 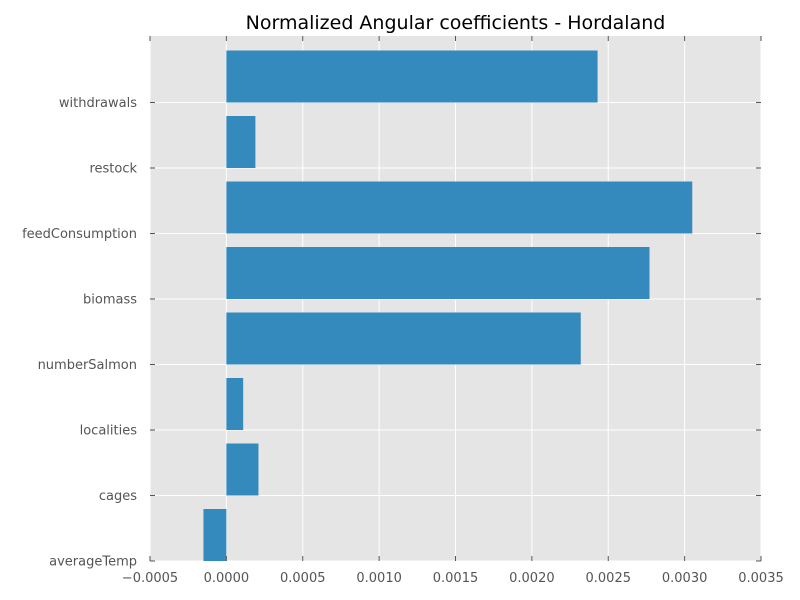 I want to click on x-tick-label: 0.0010, so click(x=379, y=578).